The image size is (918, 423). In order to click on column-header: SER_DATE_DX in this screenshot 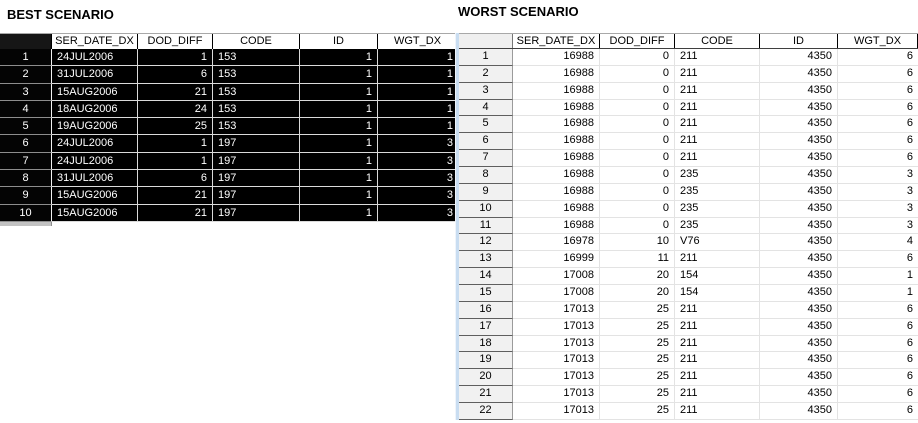, I will do `click(556, 41)`.